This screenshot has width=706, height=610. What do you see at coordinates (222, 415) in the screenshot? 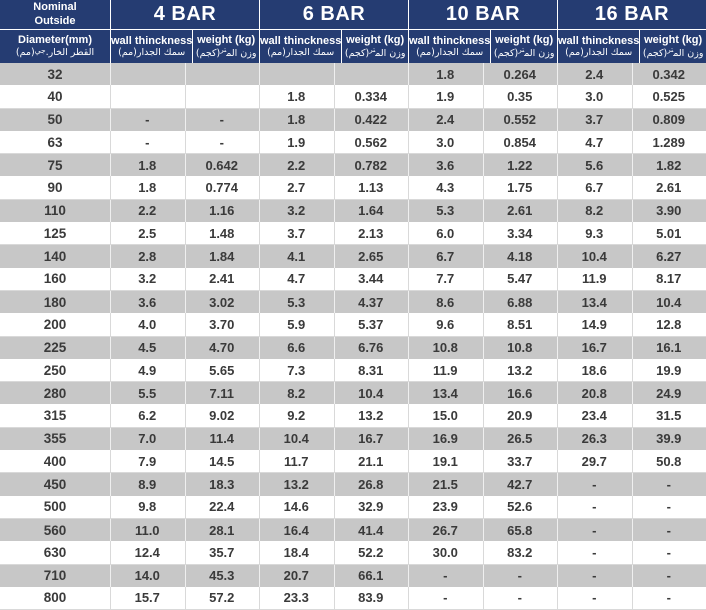
I see `value-cell: 9.02` at bounding box center [222, 415].